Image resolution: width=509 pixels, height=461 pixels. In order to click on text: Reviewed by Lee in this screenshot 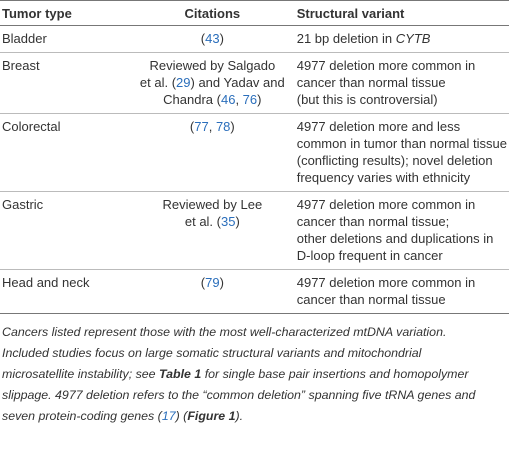, I will do `click(212, 204)`.